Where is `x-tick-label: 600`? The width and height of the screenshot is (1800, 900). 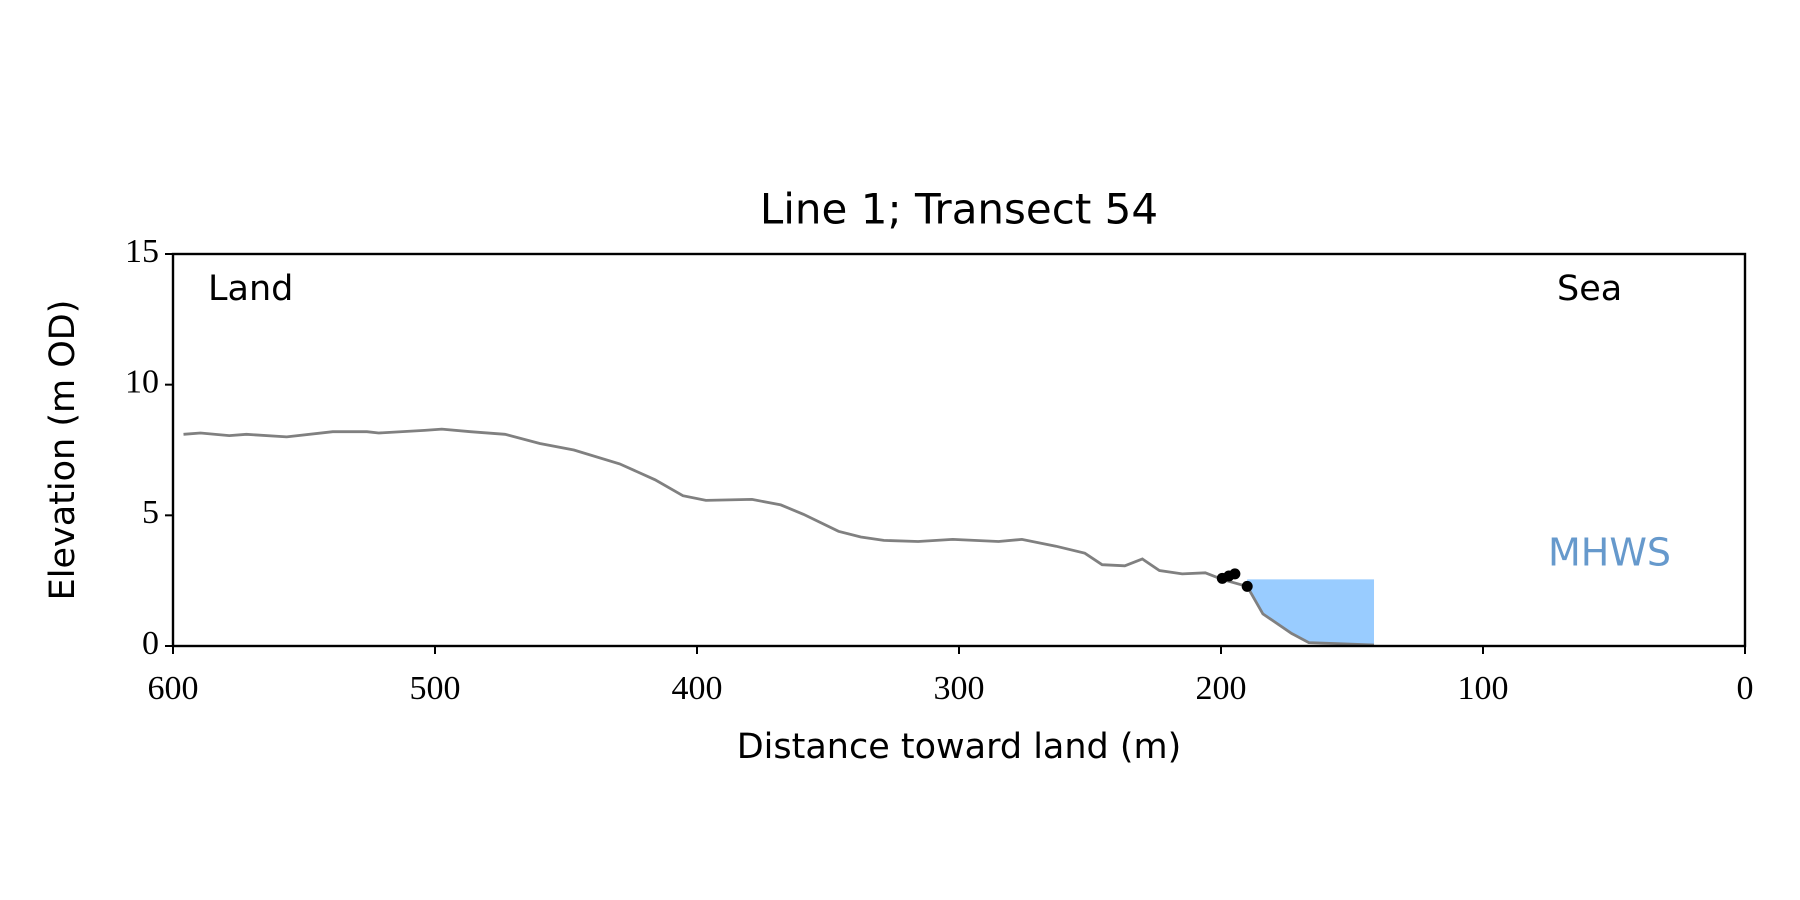 x-tick-label: 600 is located at coordinates (173, 688).